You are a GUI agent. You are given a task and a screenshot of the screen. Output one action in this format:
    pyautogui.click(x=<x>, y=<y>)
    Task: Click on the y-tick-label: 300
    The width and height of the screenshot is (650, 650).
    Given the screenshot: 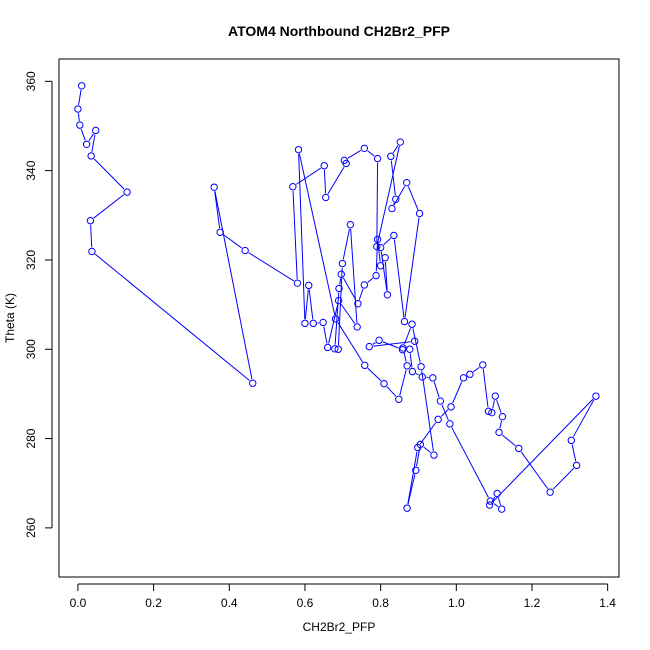 What is the action you would take?
    pyautogui.click(x=31, y=349)
    